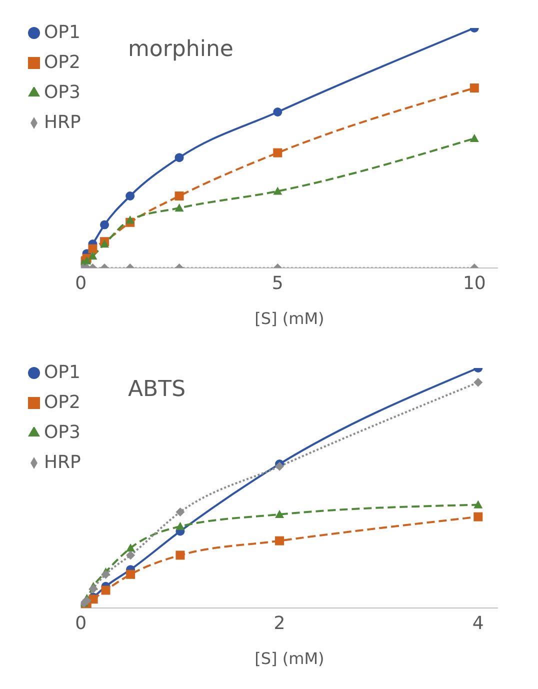 This screenshot has width=538, height=689. I want to click on x-tick-label: 2, so click(280, 623).